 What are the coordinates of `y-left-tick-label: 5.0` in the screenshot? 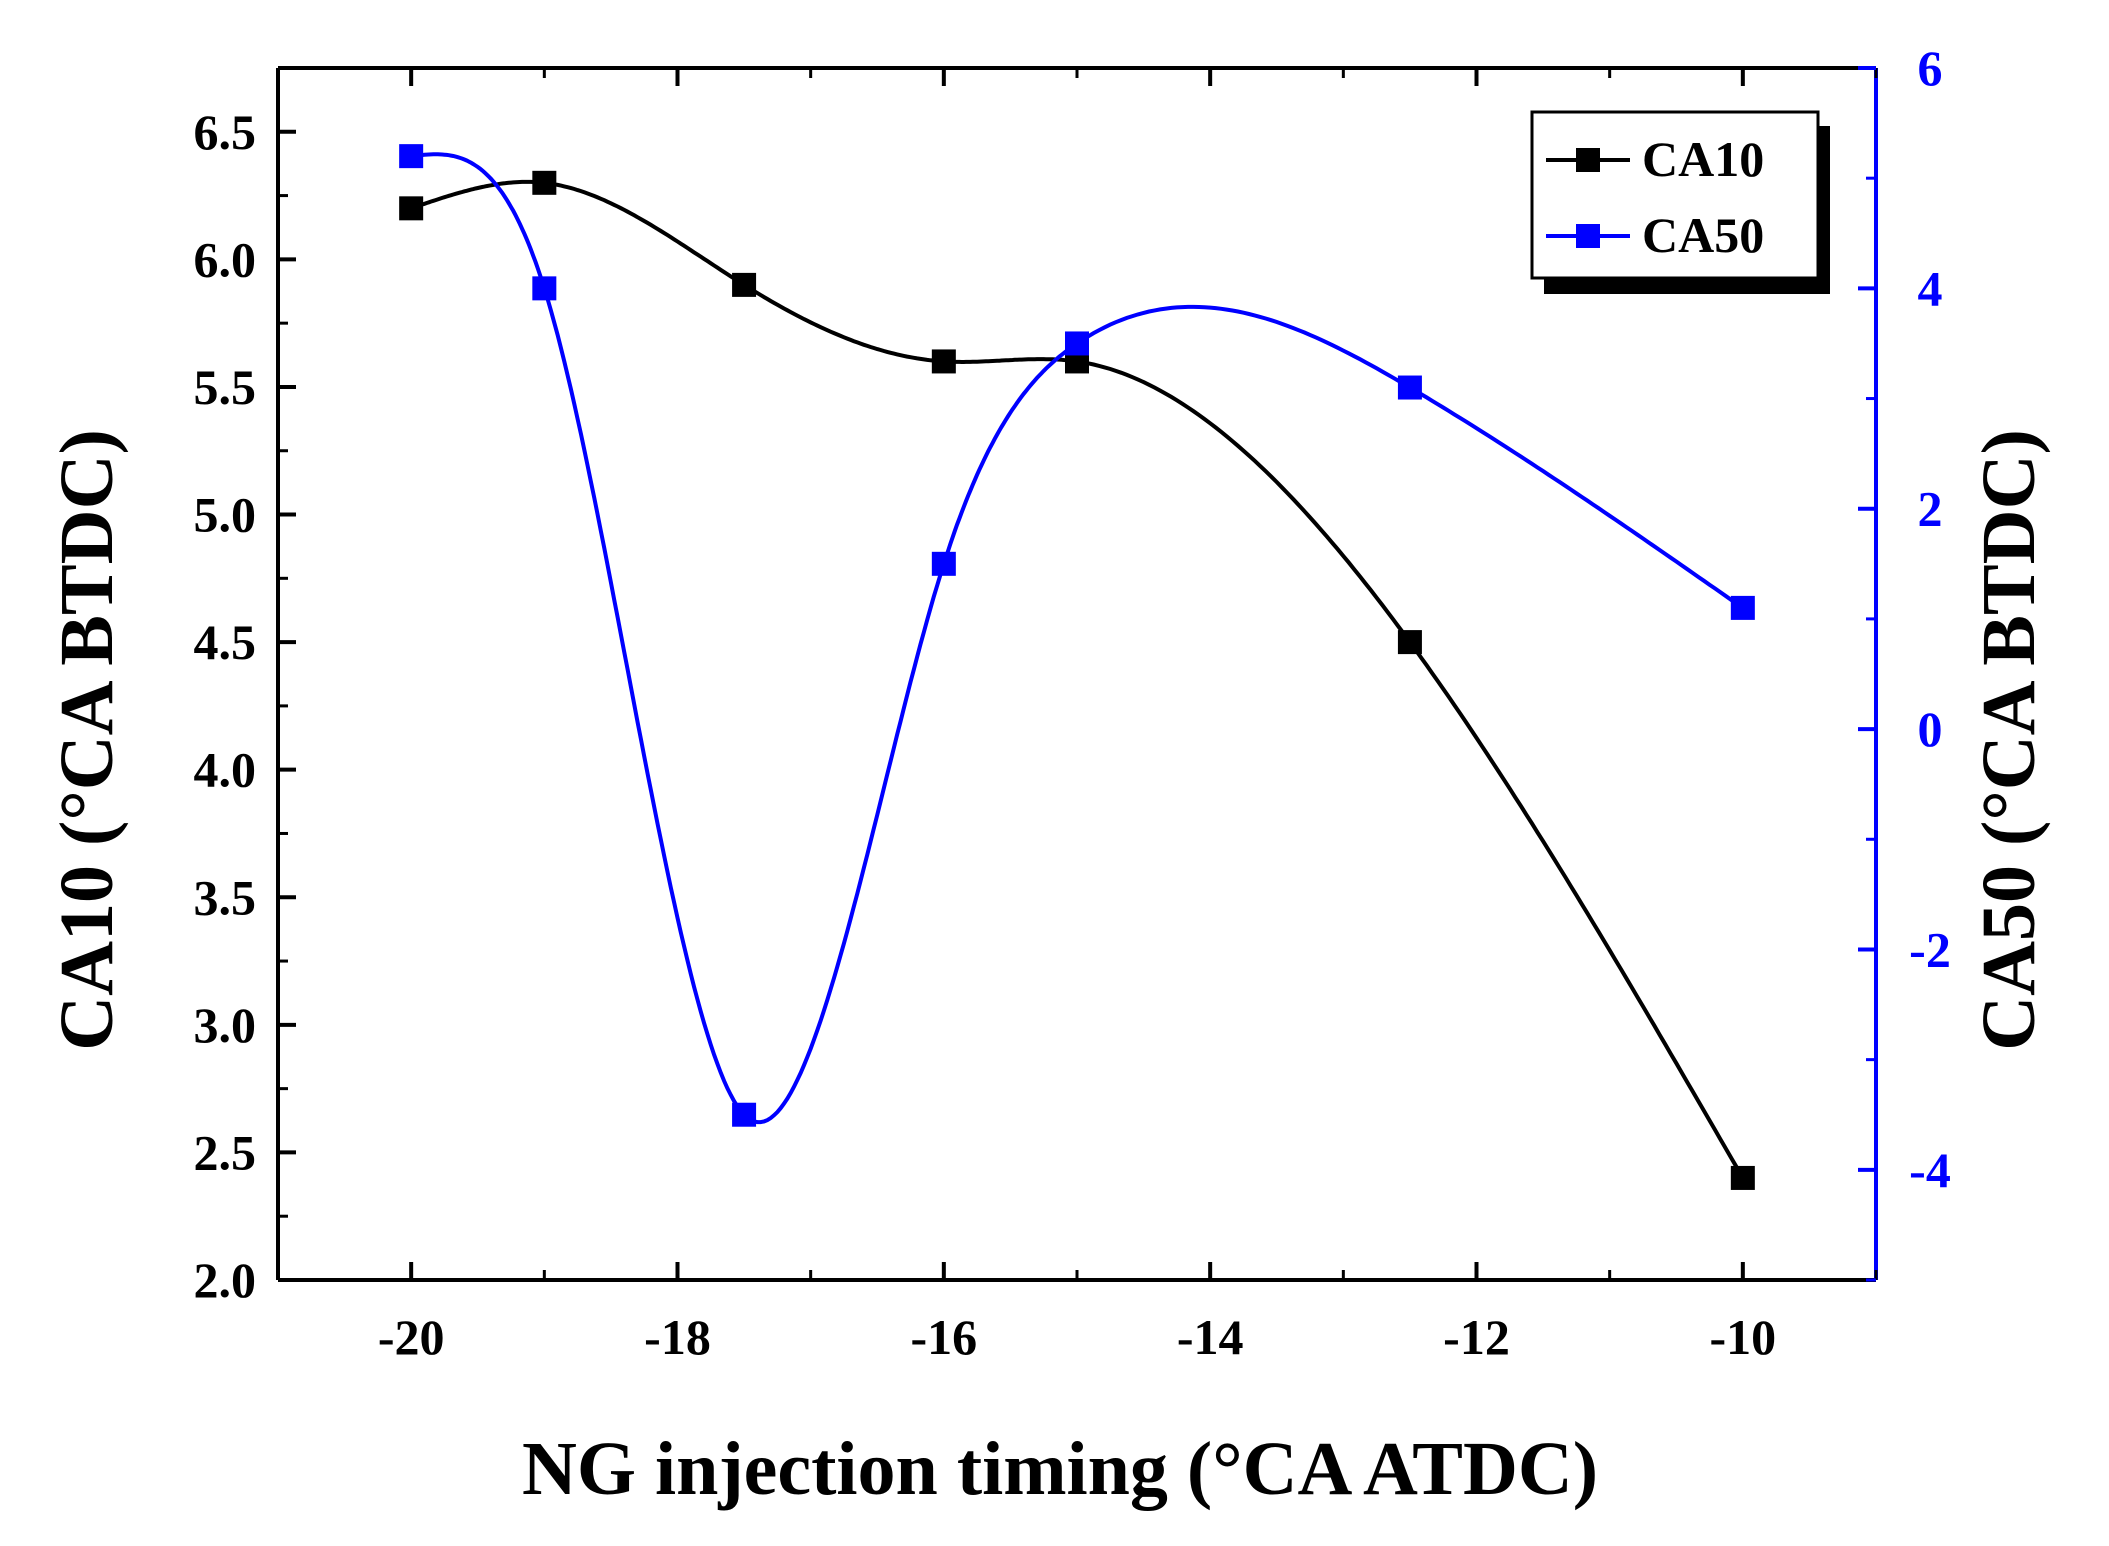 It's located at (225, 515).